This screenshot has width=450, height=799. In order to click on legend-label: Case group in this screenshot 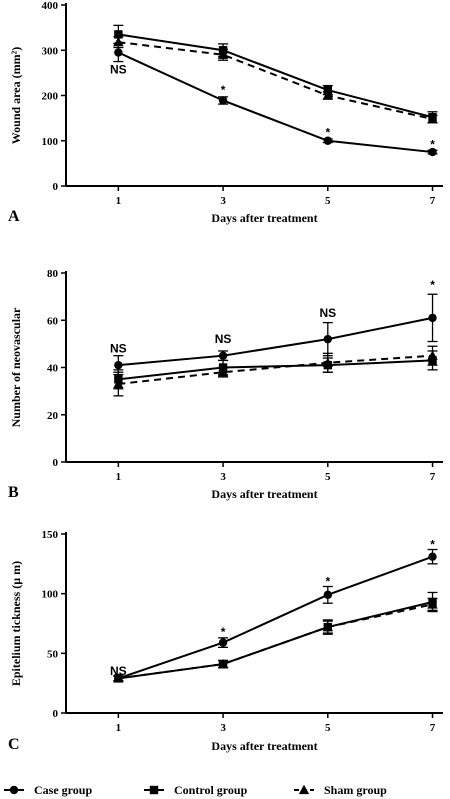, I will do `click(63, 790)`.